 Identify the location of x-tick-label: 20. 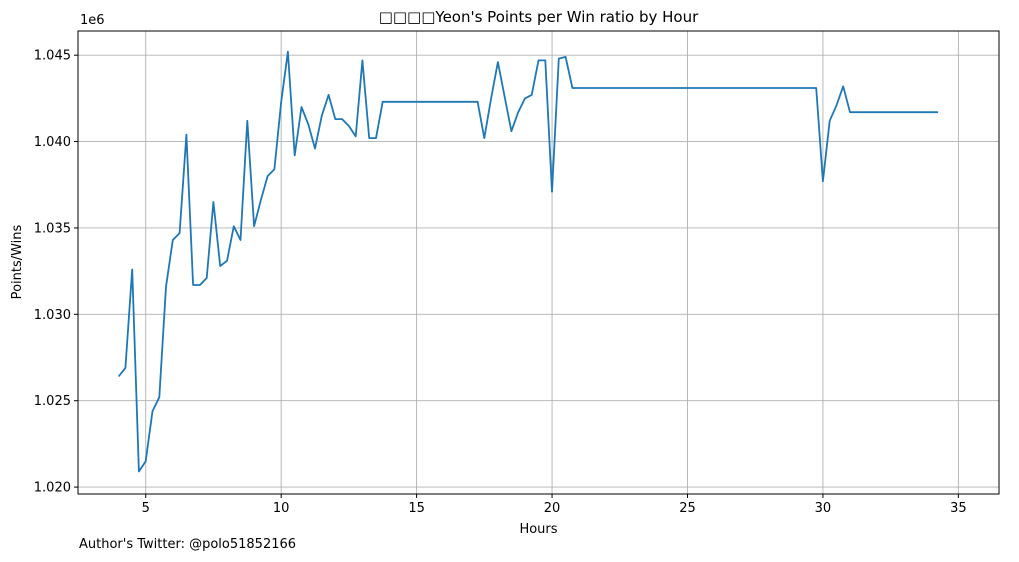
(552, 508).